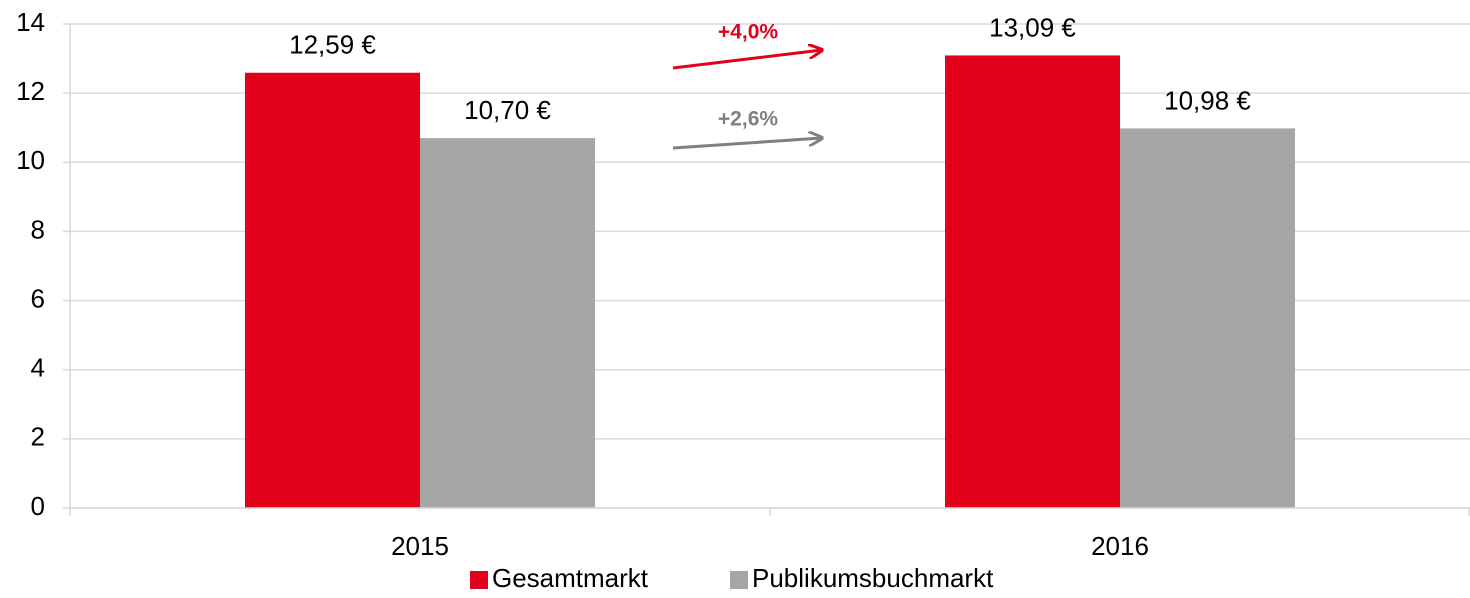 This screenshot has width=1470, height=598. I want to click on y-tick-label: 4, so click(38, 368).